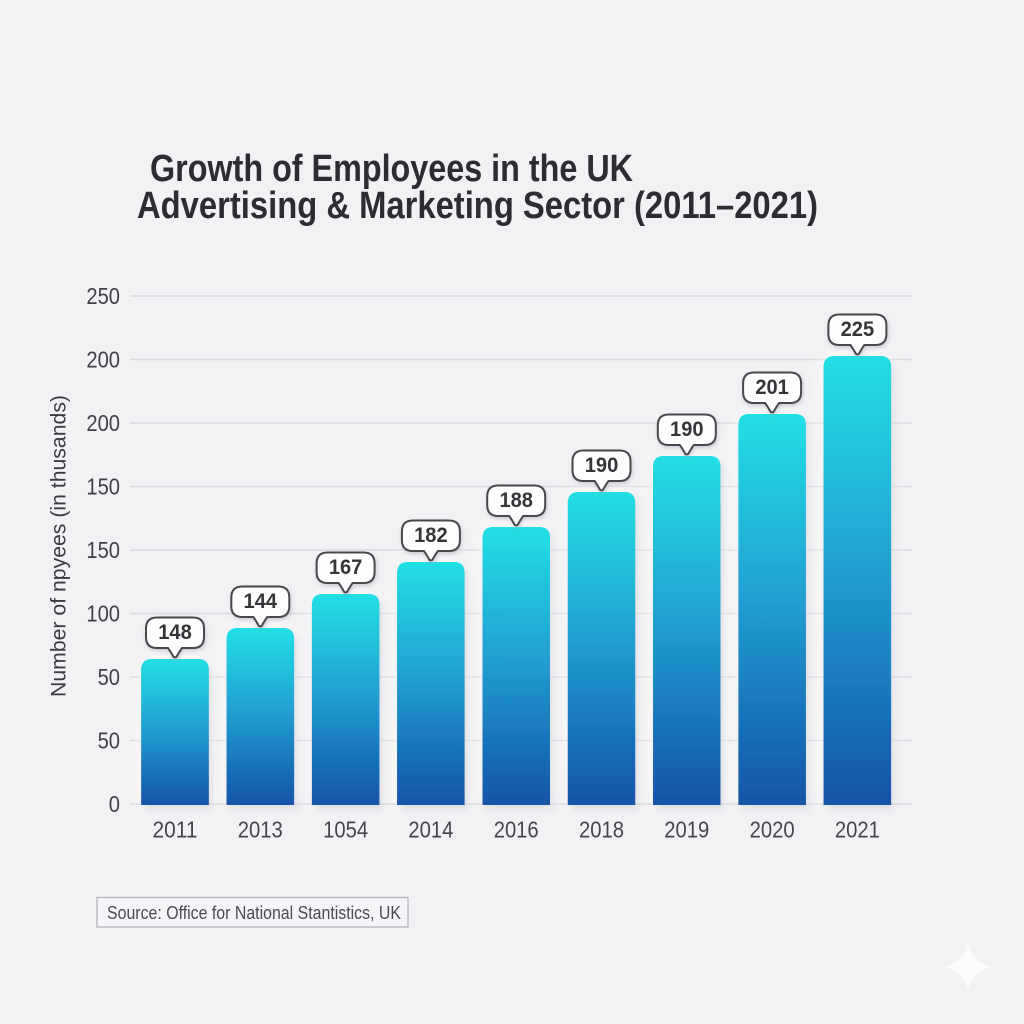 This screenshot has width=1024, height=1024. I want to click on svg-text: Growth of Employees in the UK, so click(391, 169).